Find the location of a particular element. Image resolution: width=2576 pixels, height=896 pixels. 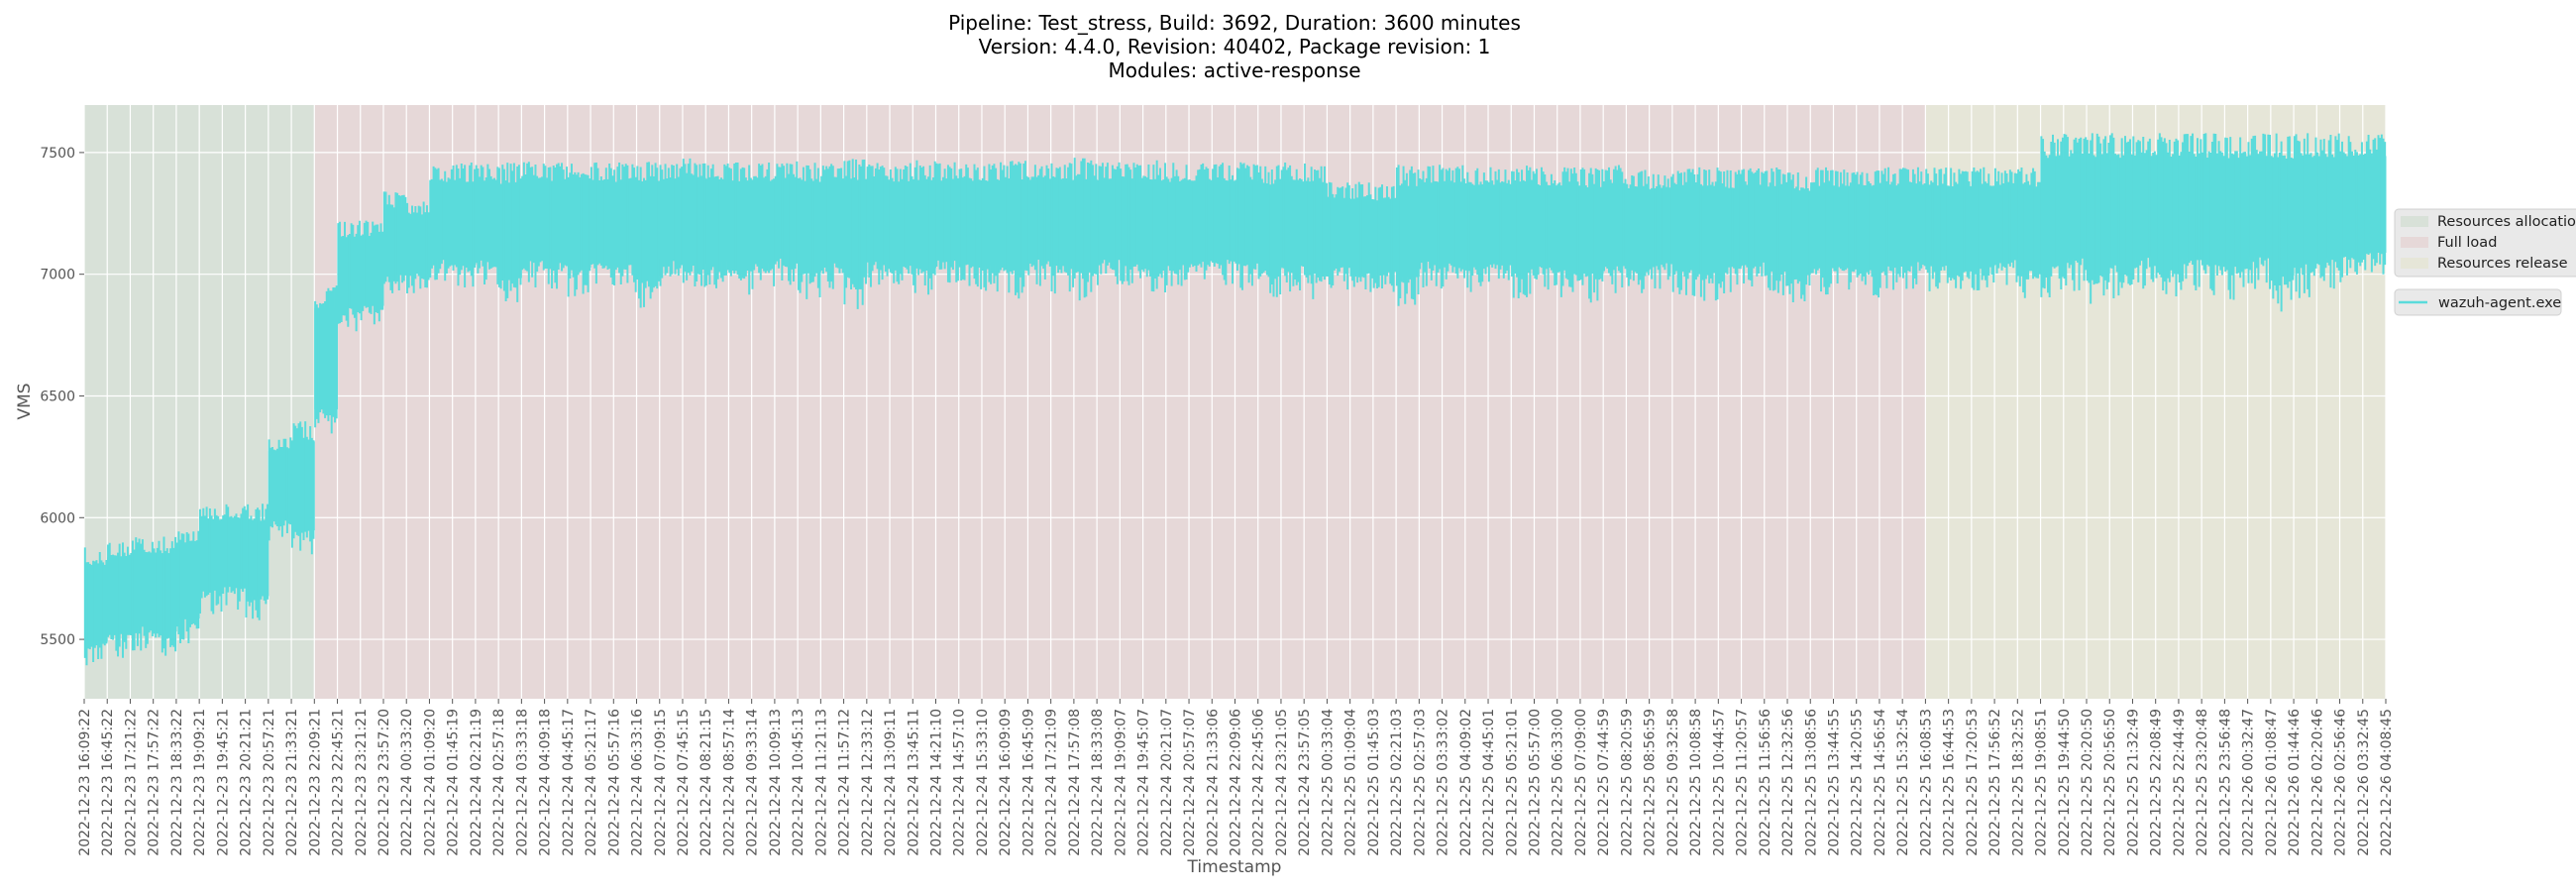

x-tick-label: 2022-12-25 01:45:03 is located at coordinates (1374, 782).